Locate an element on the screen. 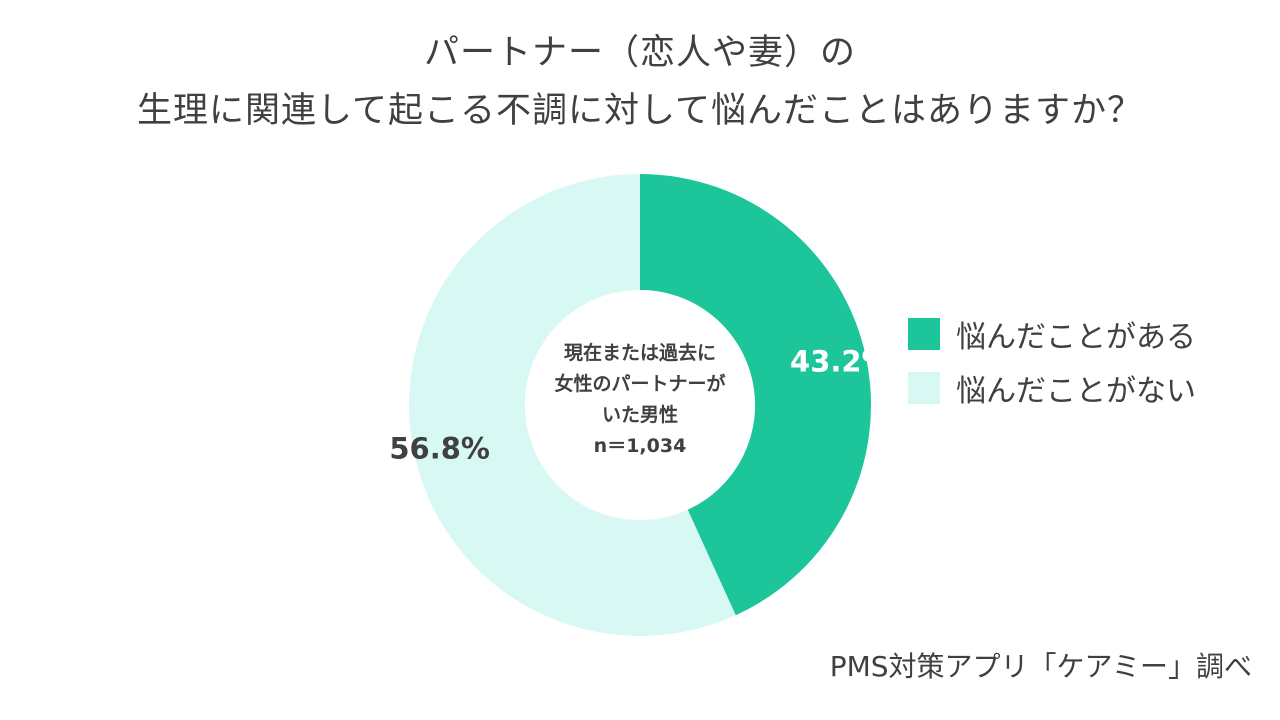 This screenshot has width=1280, height=720. legend-swatch-no is located at coordinates (924, 388).